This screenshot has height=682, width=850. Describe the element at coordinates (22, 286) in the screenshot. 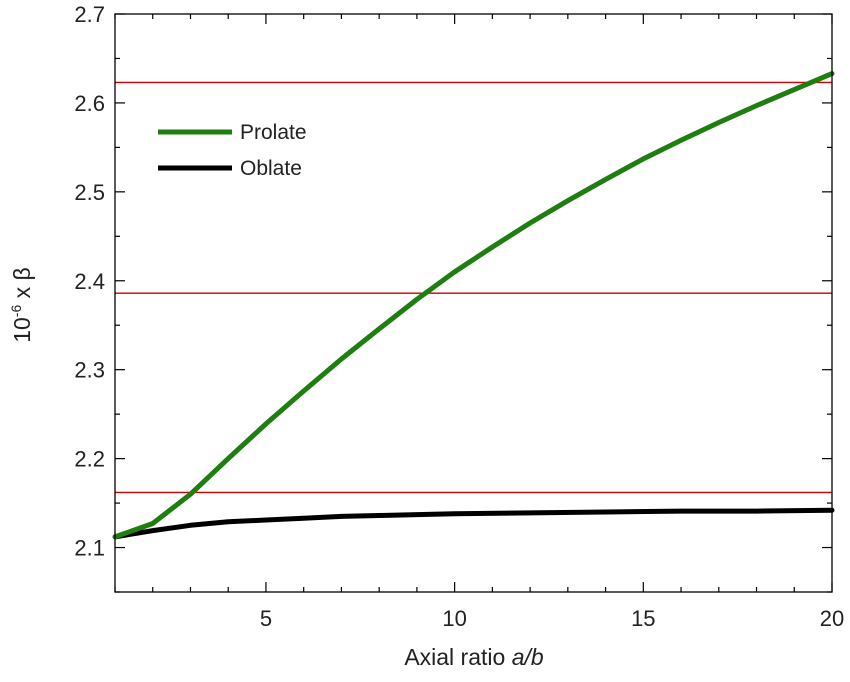

I see `y-axis-title-rest: x β` at that location.